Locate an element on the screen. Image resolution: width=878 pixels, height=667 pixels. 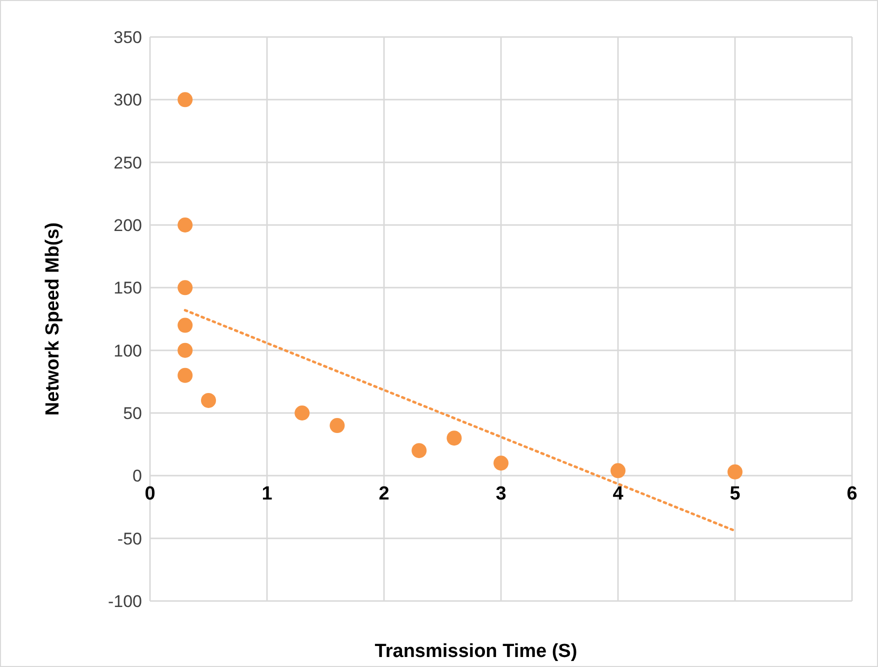
x-tick-label: 0 is located at coordinates (150, 494).